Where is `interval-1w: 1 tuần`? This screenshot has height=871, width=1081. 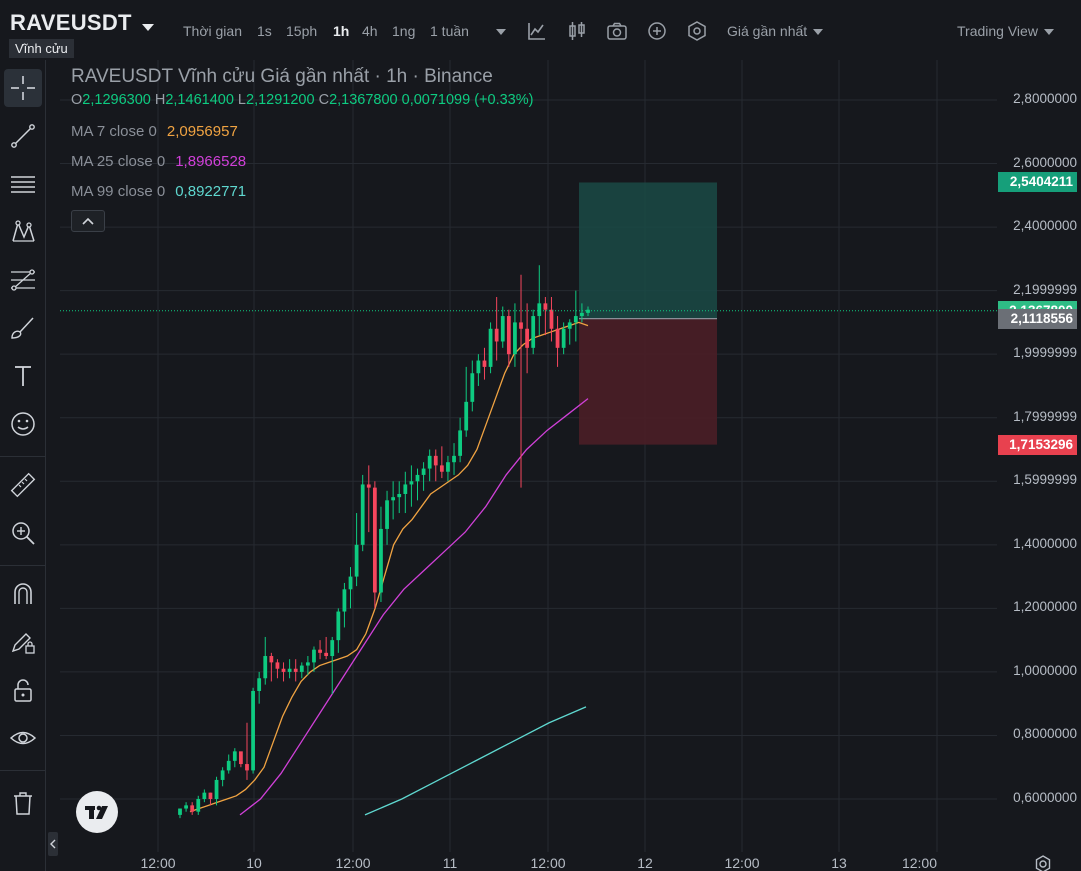
interval-1w: 1 tuần is located at coordinates (449, 31).